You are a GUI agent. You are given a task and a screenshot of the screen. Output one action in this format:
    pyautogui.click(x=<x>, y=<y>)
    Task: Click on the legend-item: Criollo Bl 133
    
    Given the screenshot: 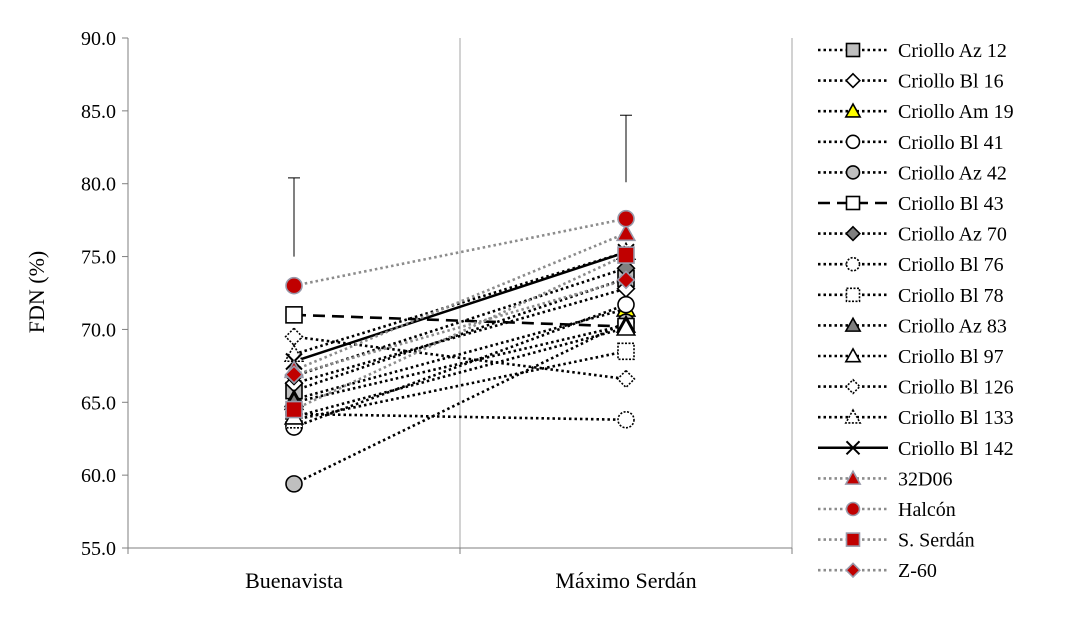 What is the action you would take?
    pyautogui.click(x=916, y=418)
    